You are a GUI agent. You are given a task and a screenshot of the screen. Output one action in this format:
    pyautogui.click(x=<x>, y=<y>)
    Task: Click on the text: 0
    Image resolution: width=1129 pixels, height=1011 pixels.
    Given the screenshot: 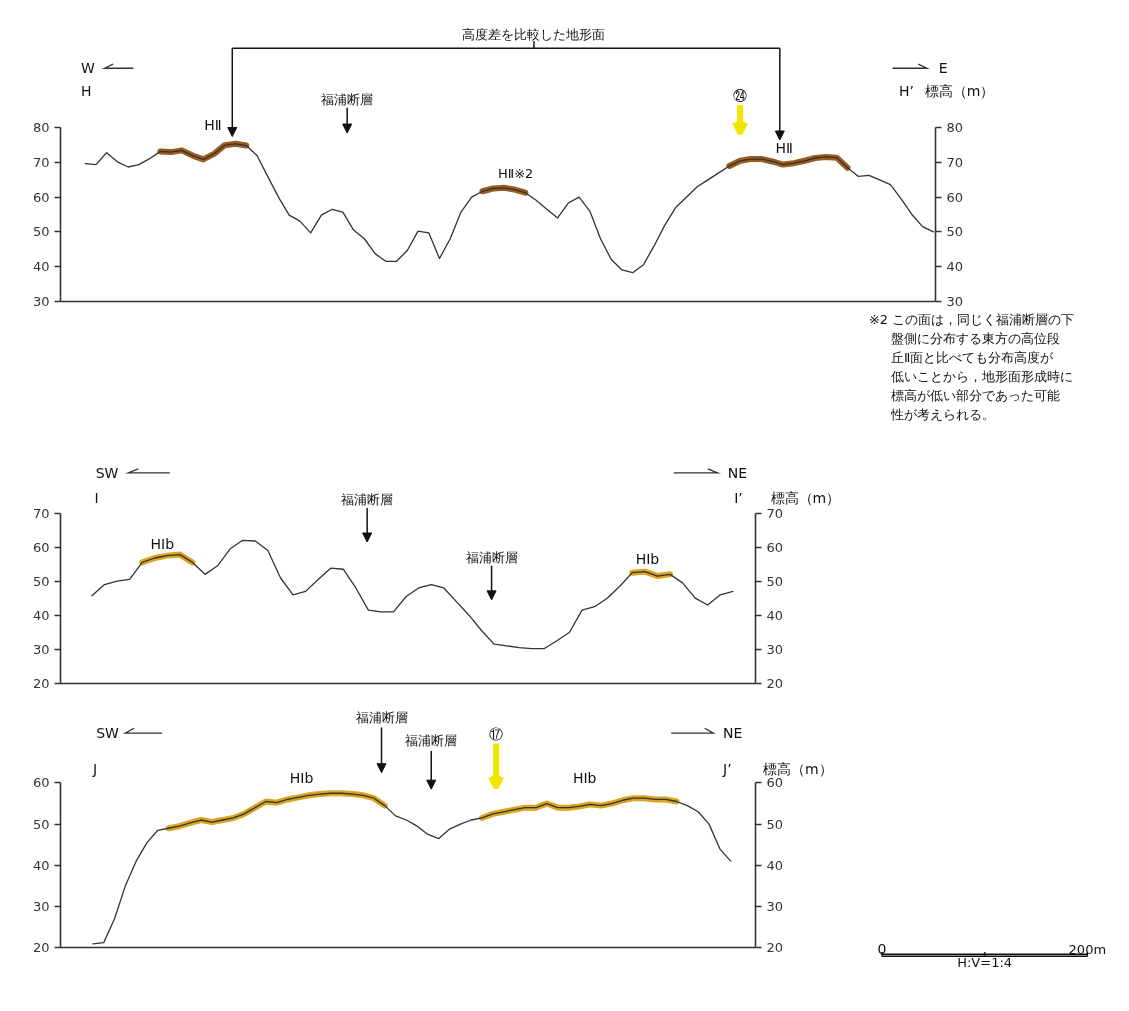 What is the action you would take?
    pyautogui.click(x=882, y=949)
    